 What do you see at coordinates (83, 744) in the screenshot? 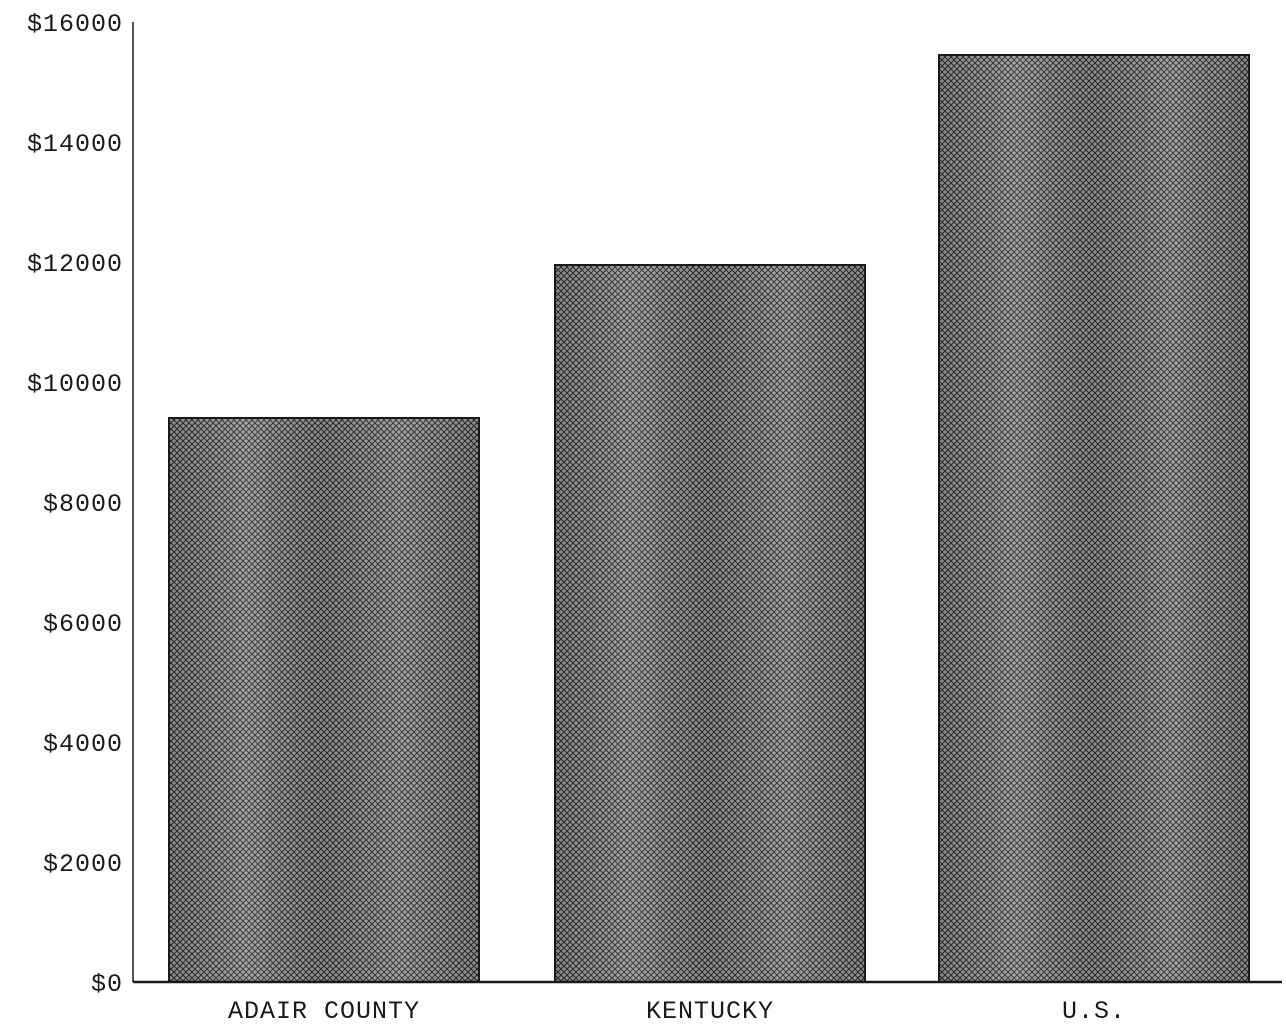
I see `y-tick-label: $4000` at bounding box center [83, 744].